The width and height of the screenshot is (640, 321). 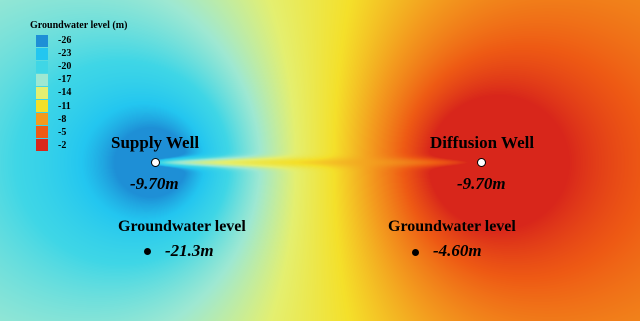 What do you see at coordinates (147, 251) in the screenshot?
I see `supply-groundwater-point` at bounding box center [147, 251].